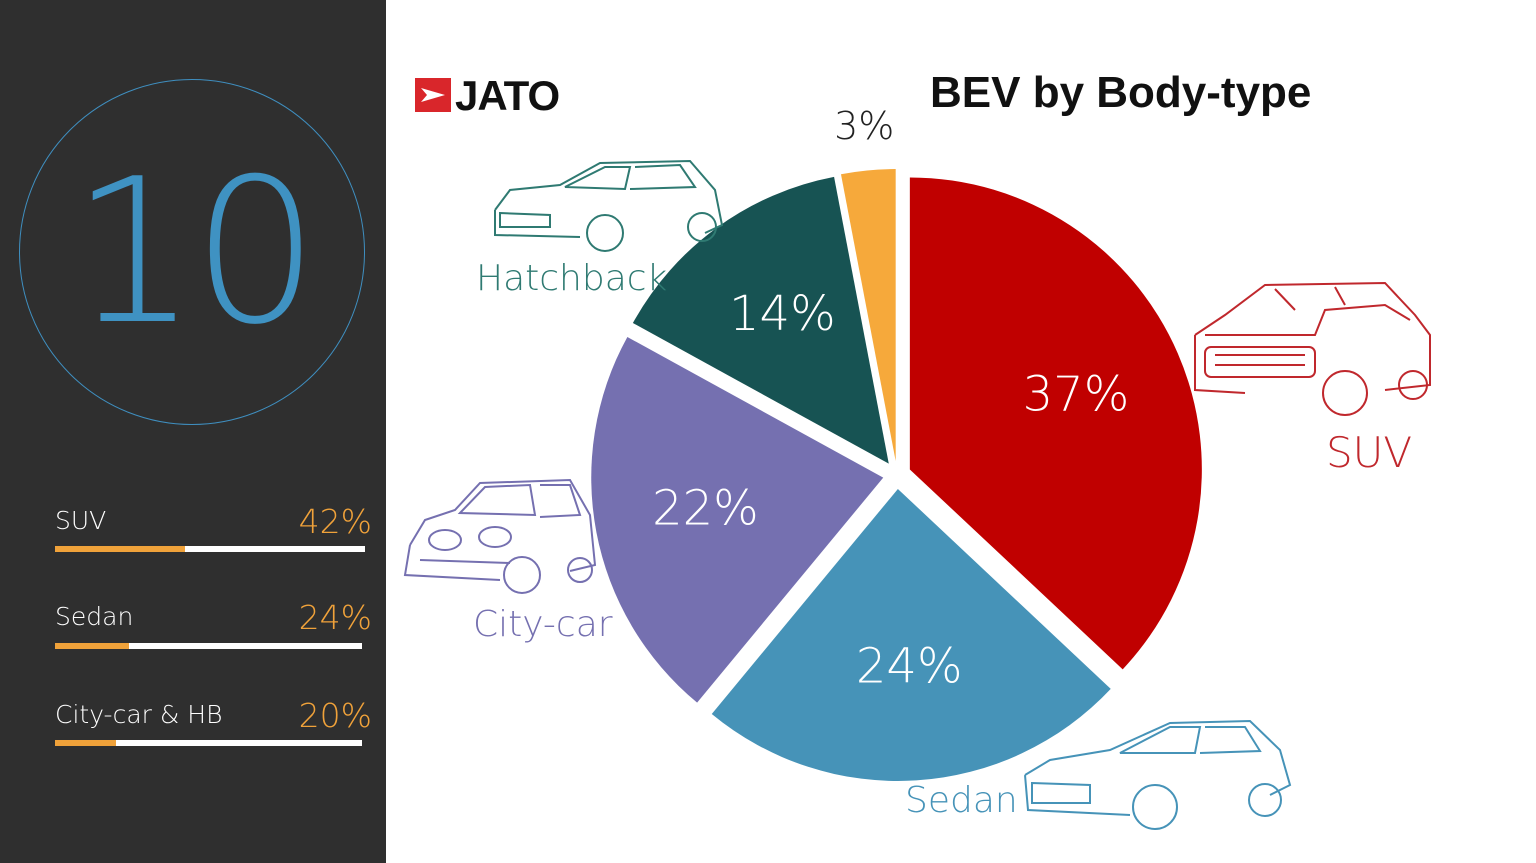 This screenshot has height=863, width=1536. What do you see at coordinates (1312, 348) in the screenshot?
I see `suv-car-icon` at bounding box center [1312, 348].